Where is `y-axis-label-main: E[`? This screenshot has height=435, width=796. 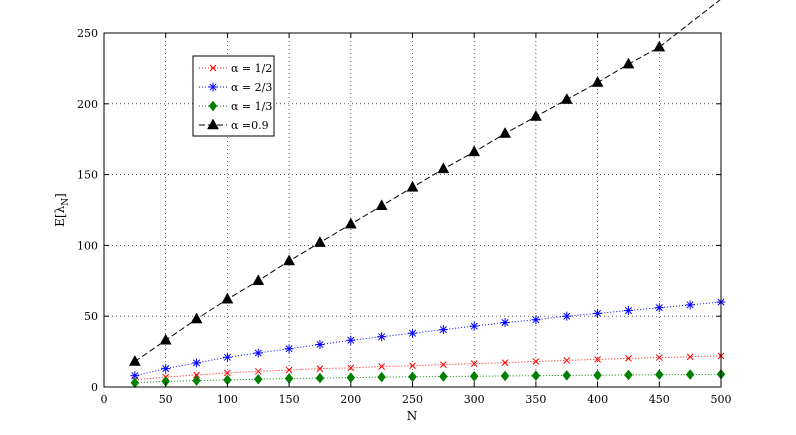 y-axis-label-main: E[ is located at coordinates (60, 219).